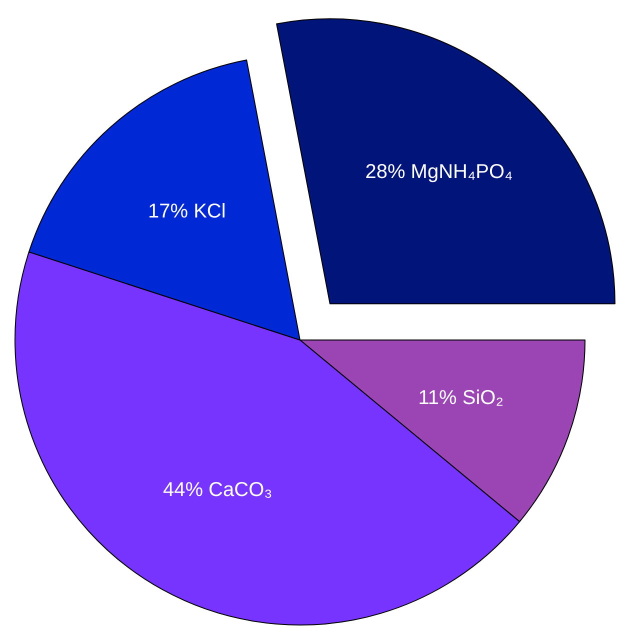 The image size is (622, 630). What do you see at coordinates (439, 172) in the screenshot?
I see `slice-label: 28% MgNH₄PO₄` at bounding box center [439, 172].